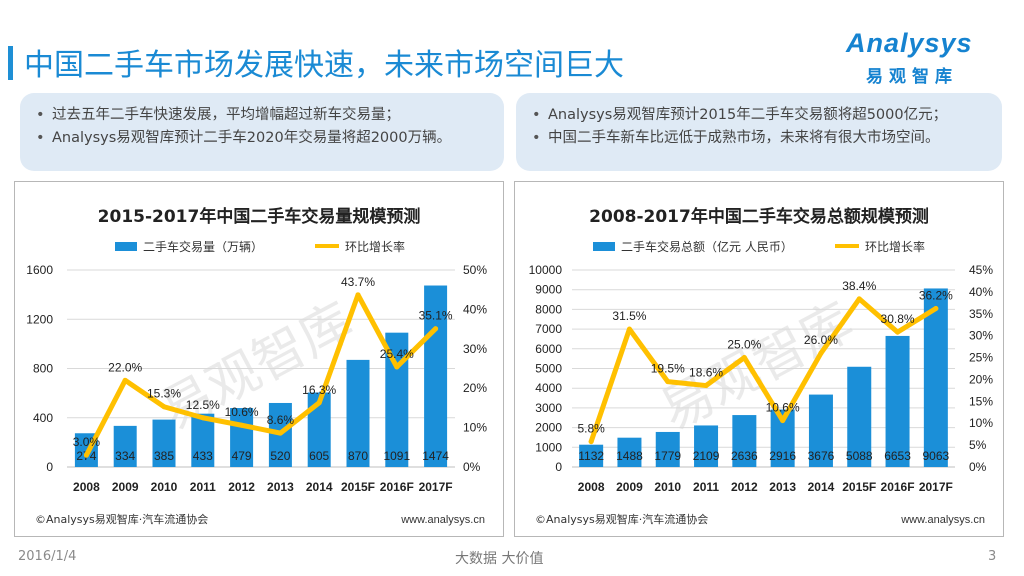 This screenshot has height=576, width=1024. I want to click on y-left-tick-label: 9000, so click(548, 290).